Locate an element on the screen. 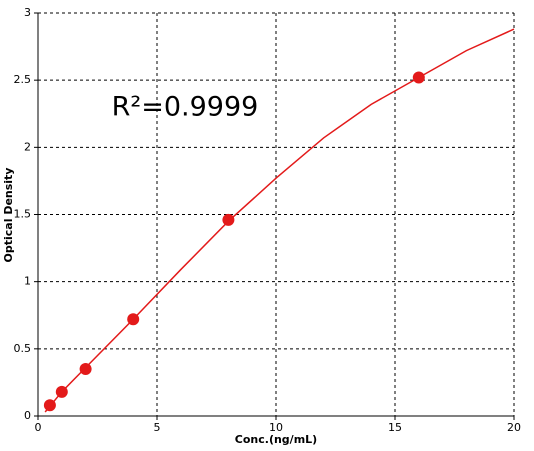 This screenshot has height=451, width=534. y-tick-label: 1 is located at coordinates (27, 281).